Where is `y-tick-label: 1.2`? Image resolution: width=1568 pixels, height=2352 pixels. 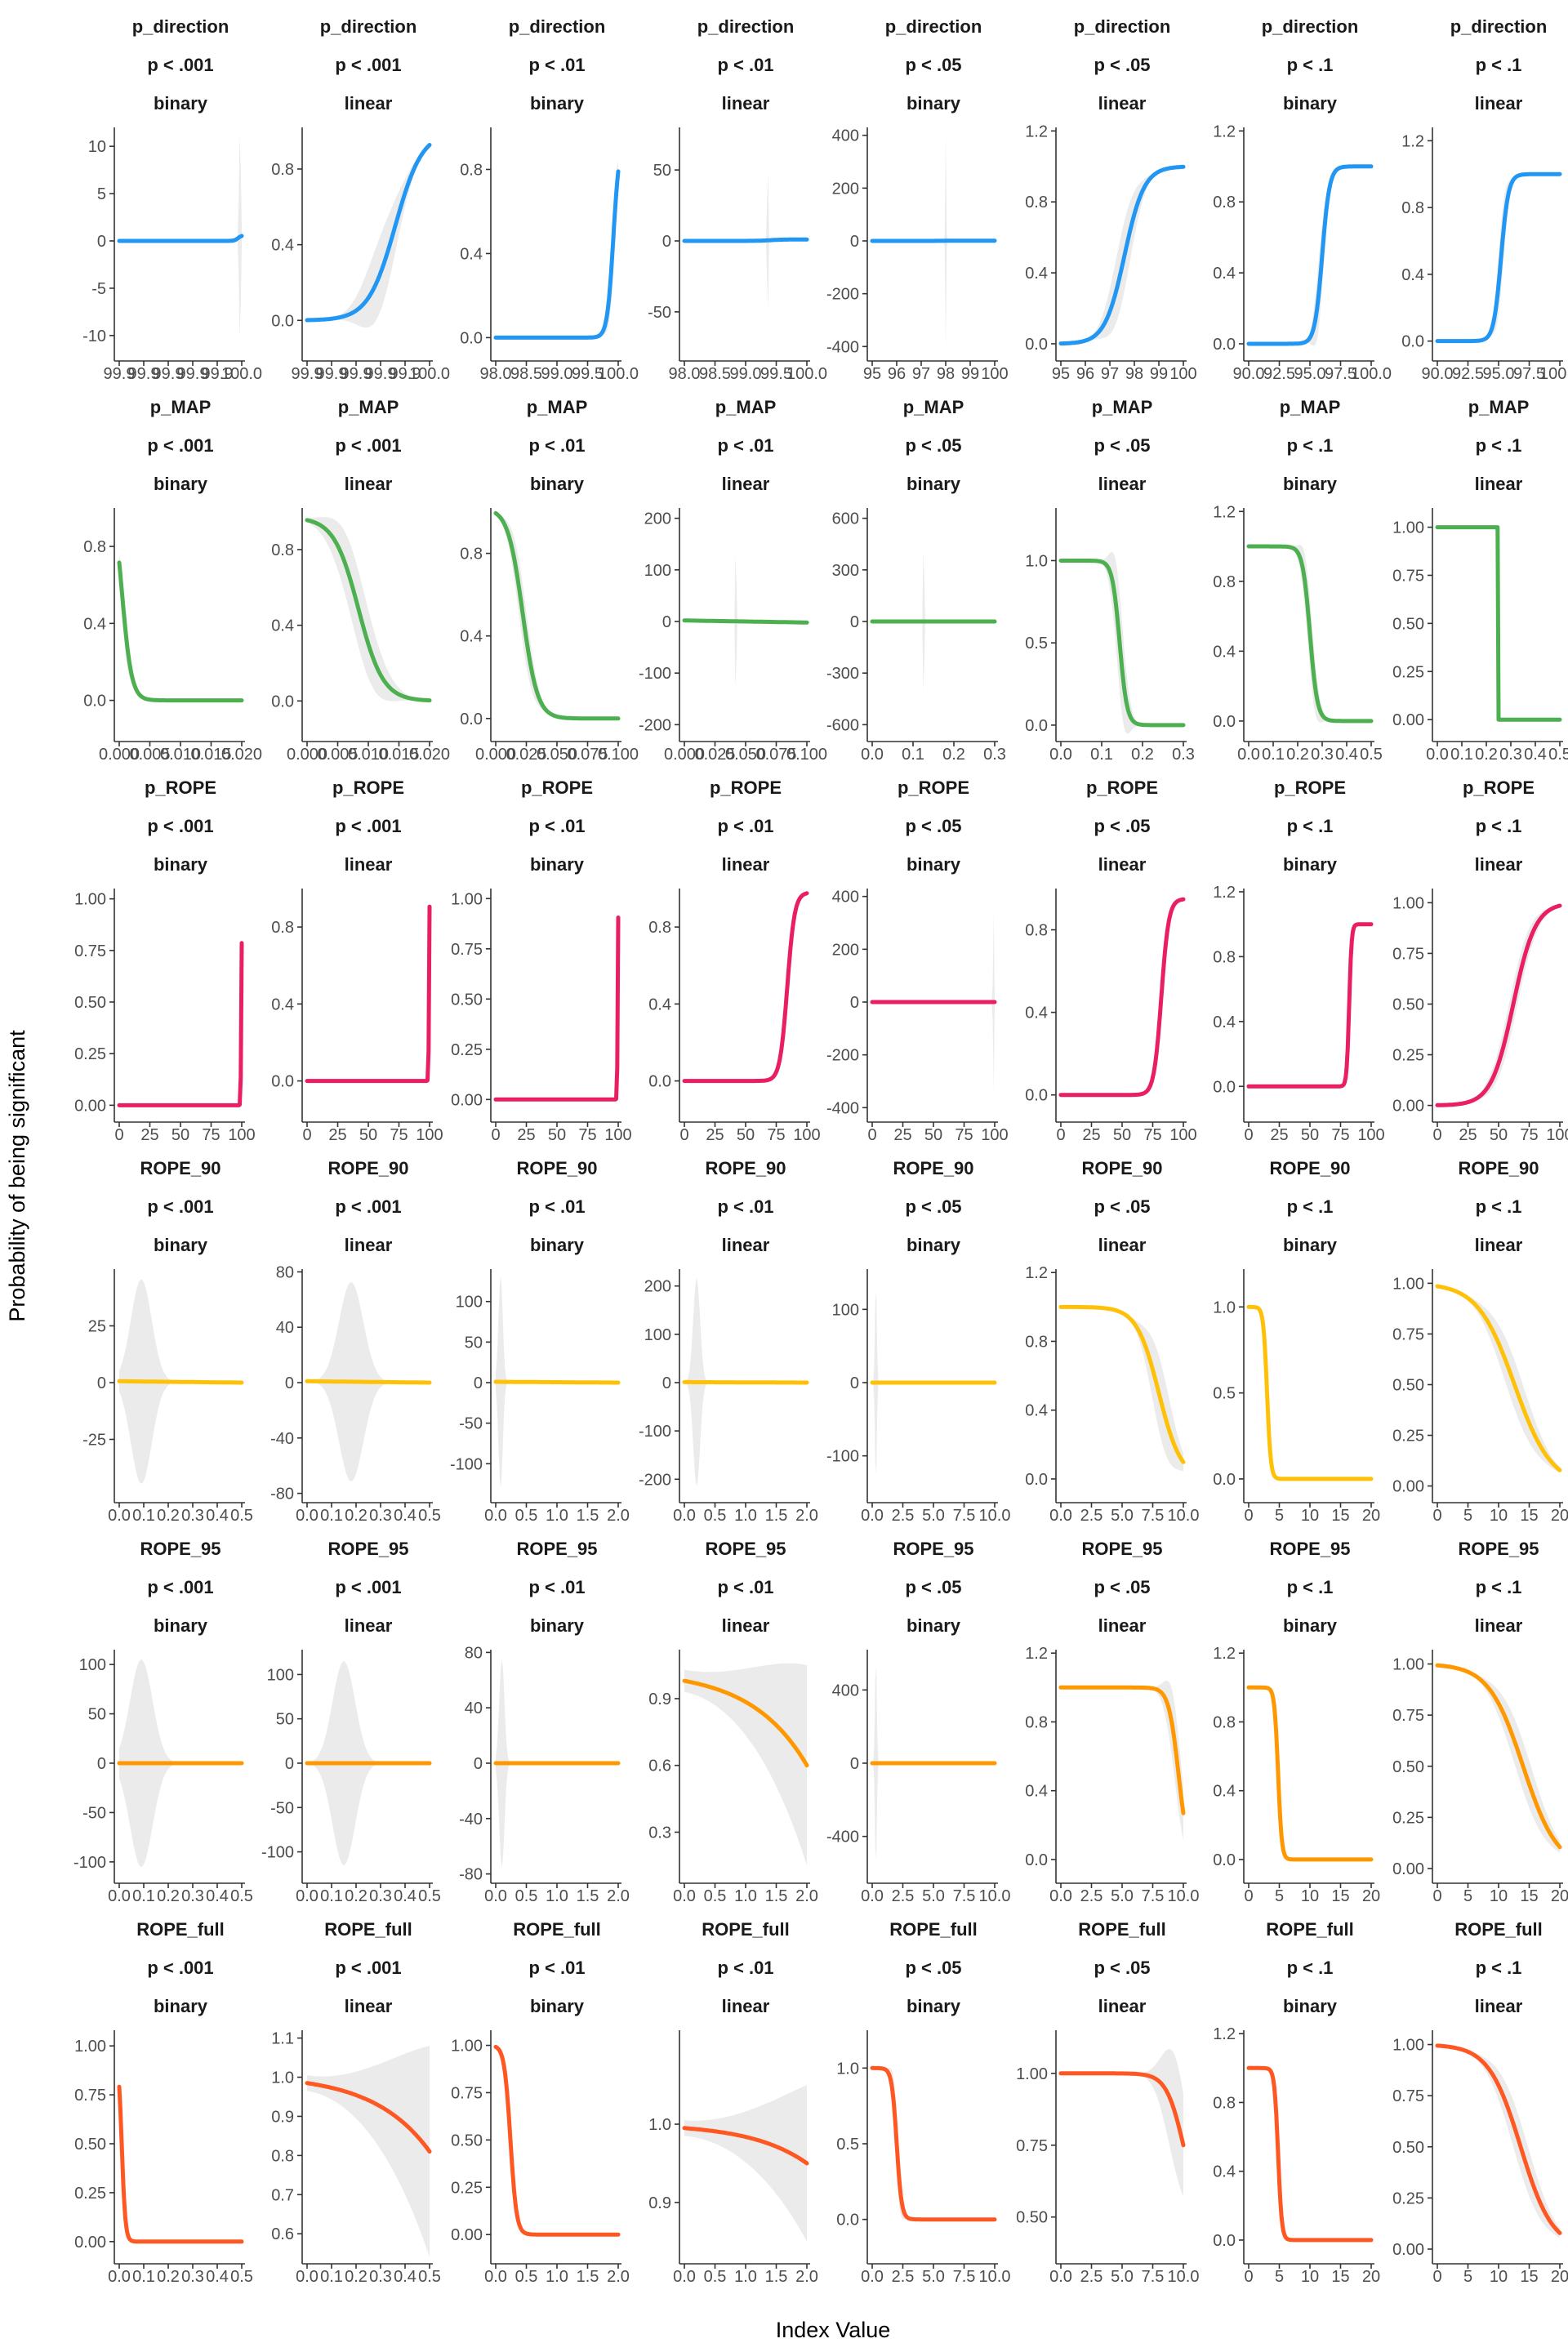
y-tick-label: 1.2 is located at coordinates (1036, 131).